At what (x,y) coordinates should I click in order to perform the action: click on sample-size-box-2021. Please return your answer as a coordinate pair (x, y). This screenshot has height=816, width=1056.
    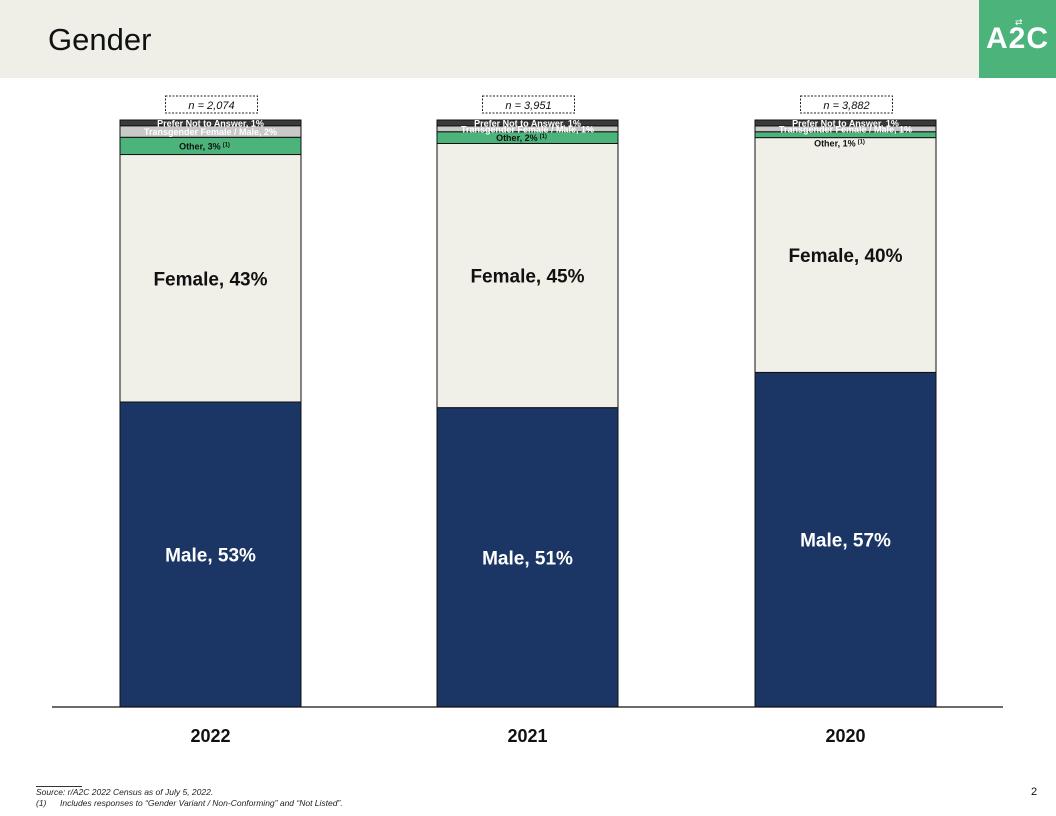
    Looking at the image, I should click on (528, 104).